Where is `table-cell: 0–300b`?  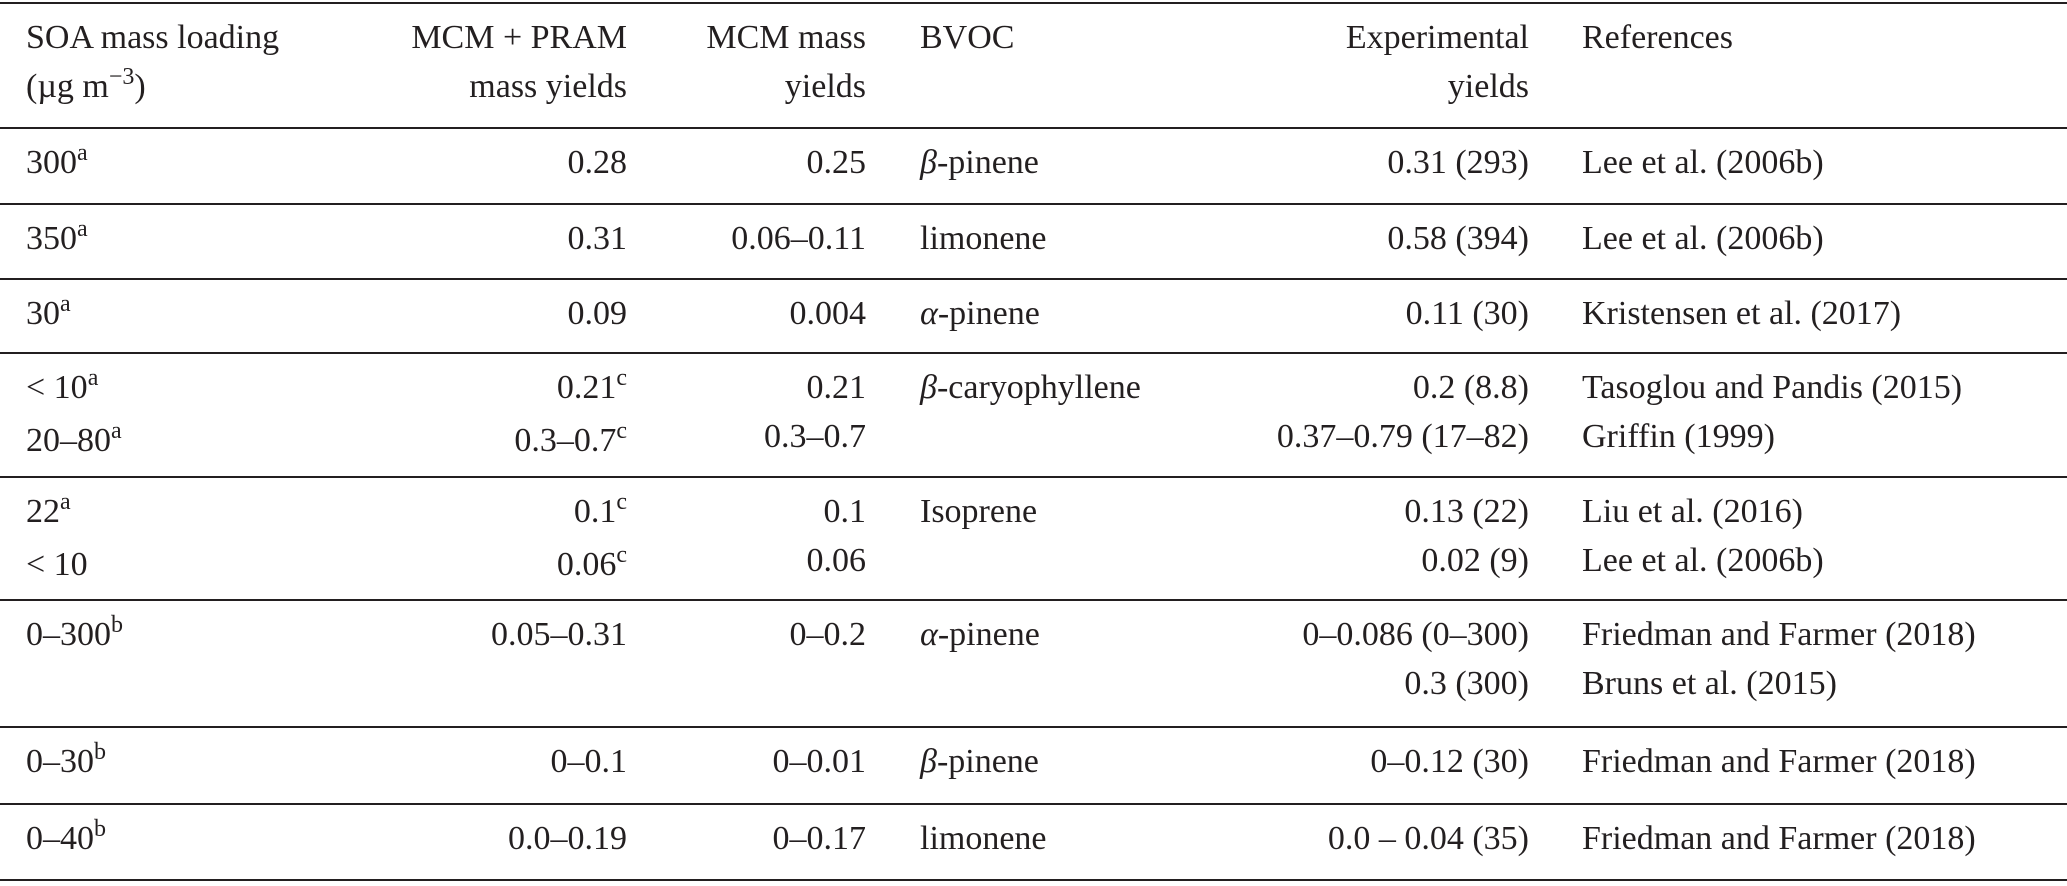
table-cell: 0–300b is located at coordinates (74, 636).